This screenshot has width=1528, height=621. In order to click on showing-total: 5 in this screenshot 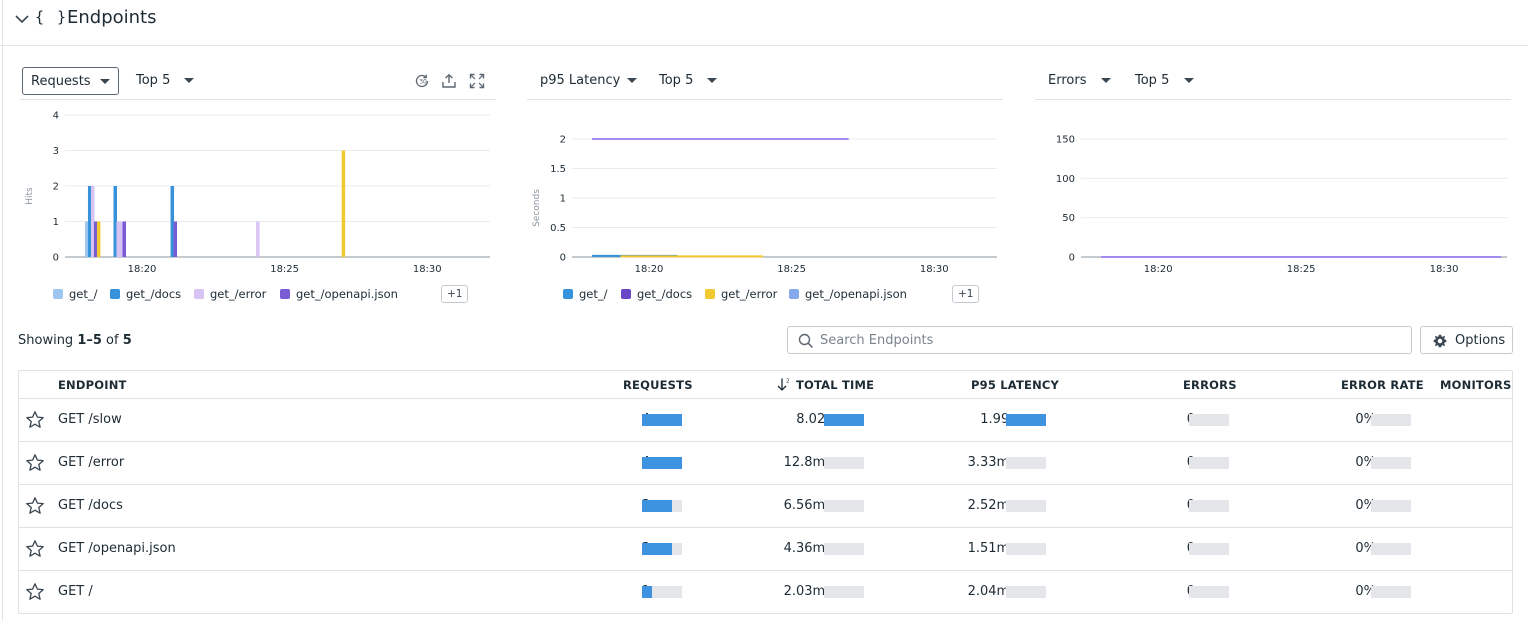, I will do `click(127, 340)`.